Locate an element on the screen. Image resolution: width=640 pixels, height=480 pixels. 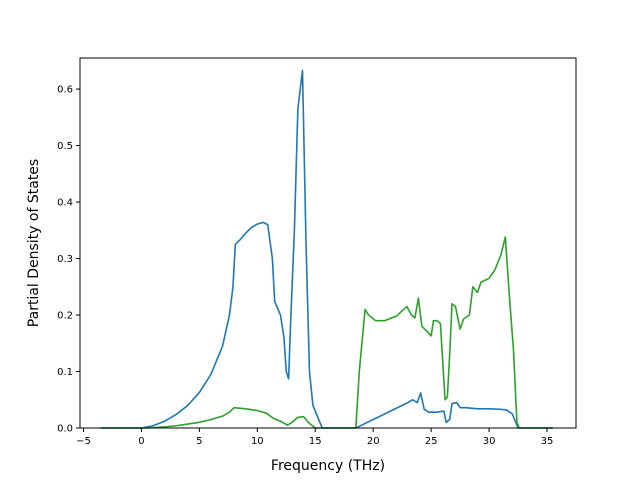
x-tick-label: 20 is located at coordinates (373, 441).